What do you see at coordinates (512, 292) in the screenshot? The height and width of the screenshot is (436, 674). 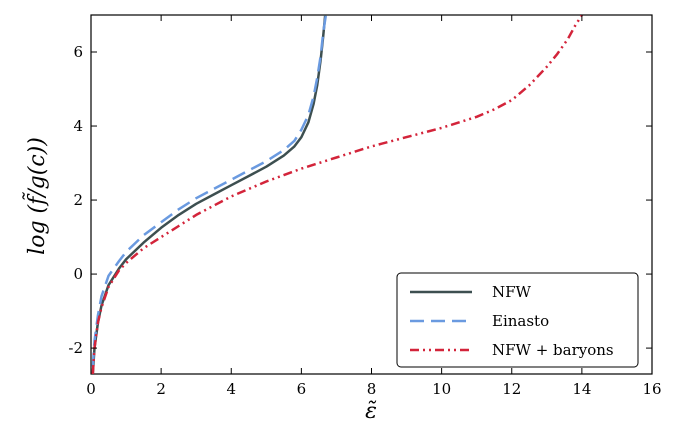 I see `legend-label-nfw: NFW` at bounding box center [512, 292].